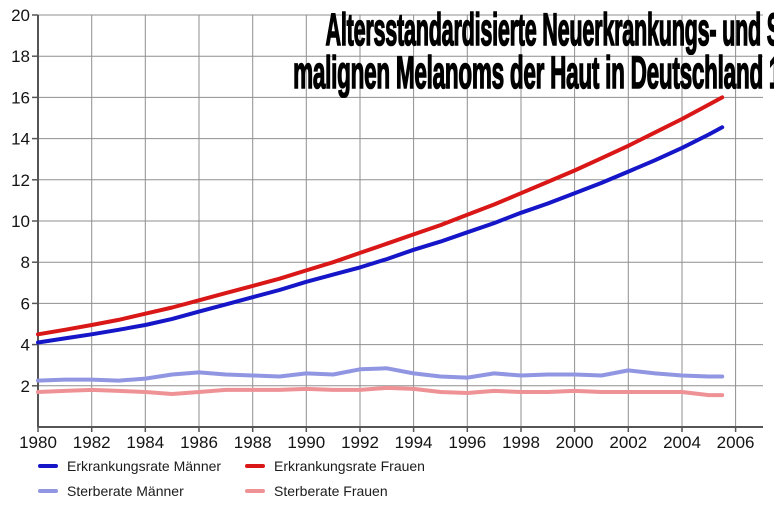  What do you see at coordinates (48, 490) in the screenshot?
I see `legend-swatch-sterberate-maenner-icon` at bounding box center [48, 490].